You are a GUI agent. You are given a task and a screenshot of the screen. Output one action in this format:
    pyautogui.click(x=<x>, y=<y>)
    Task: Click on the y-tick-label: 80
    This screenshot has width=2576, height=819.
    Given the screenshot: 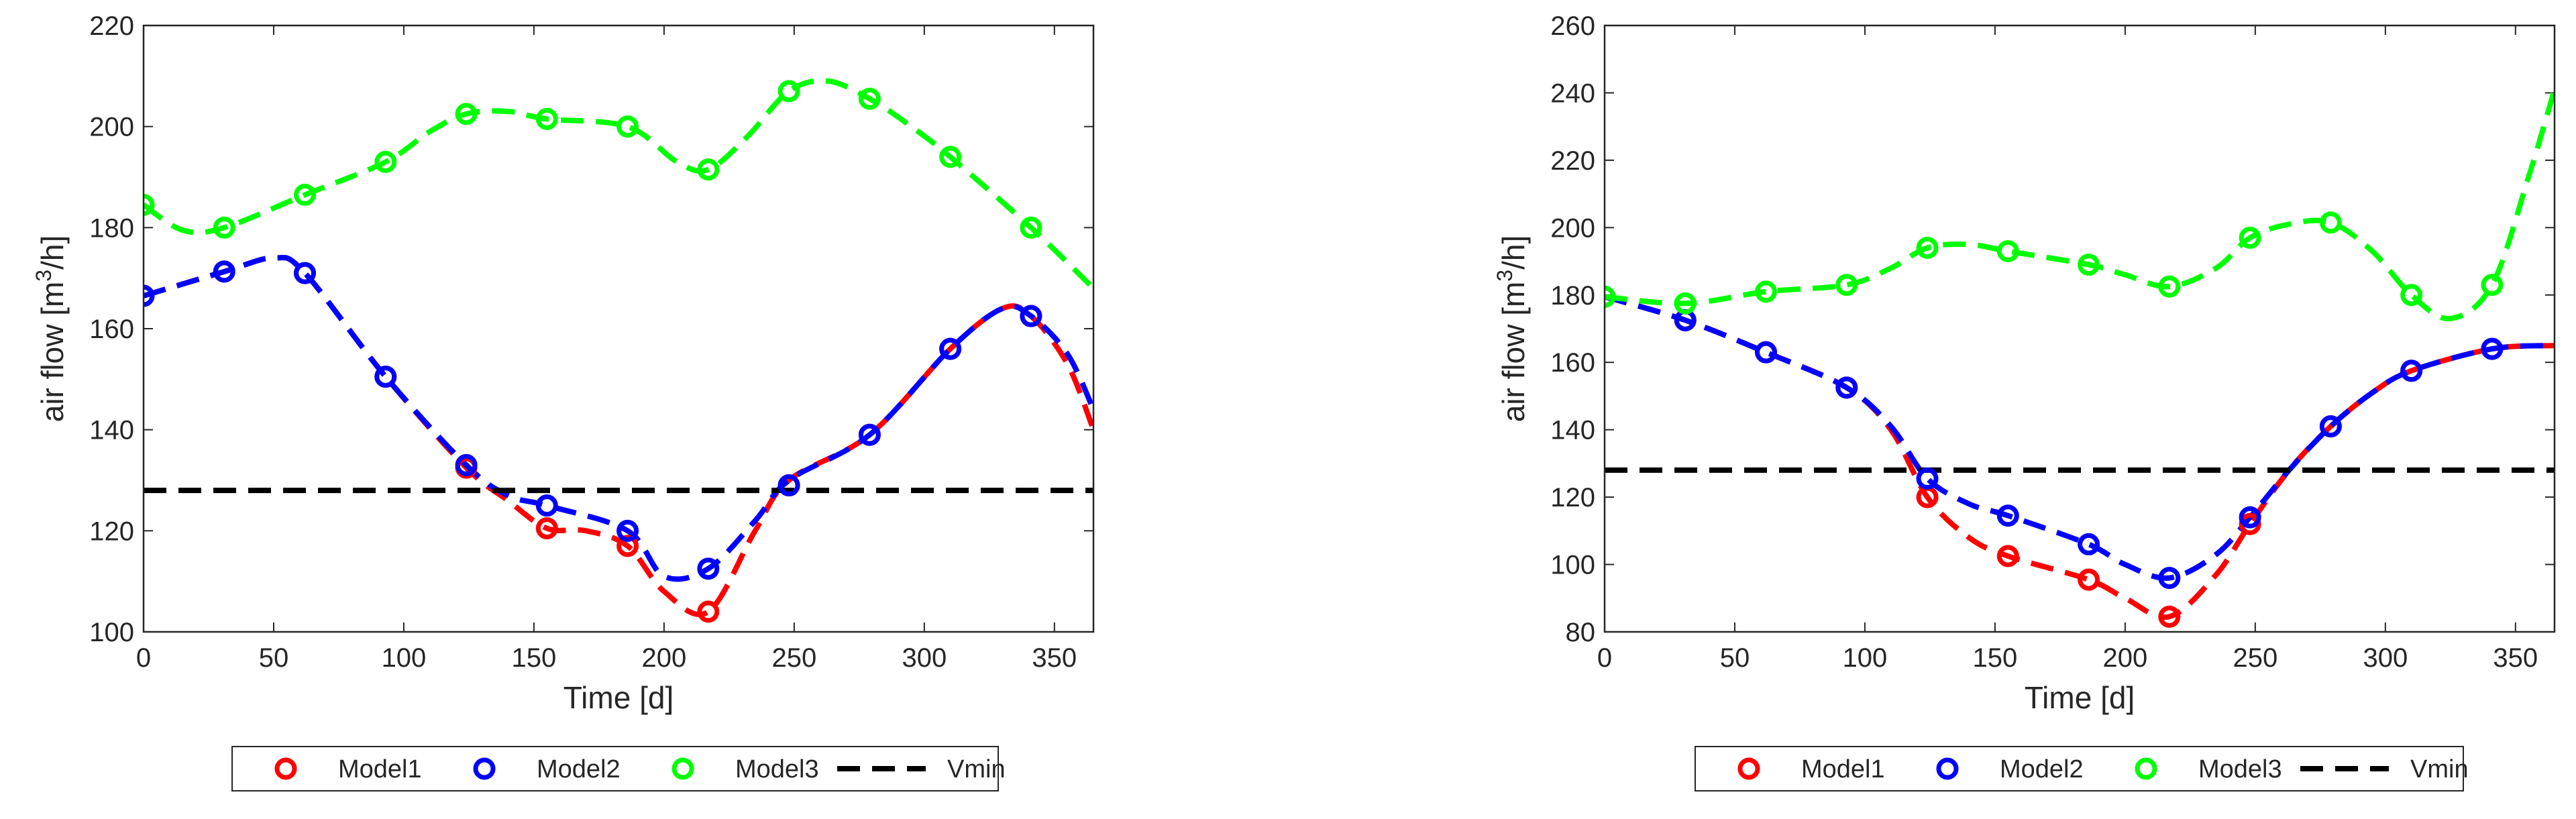 What is the action you would take?
    pyautogui.click(x=1581, y=633)
    